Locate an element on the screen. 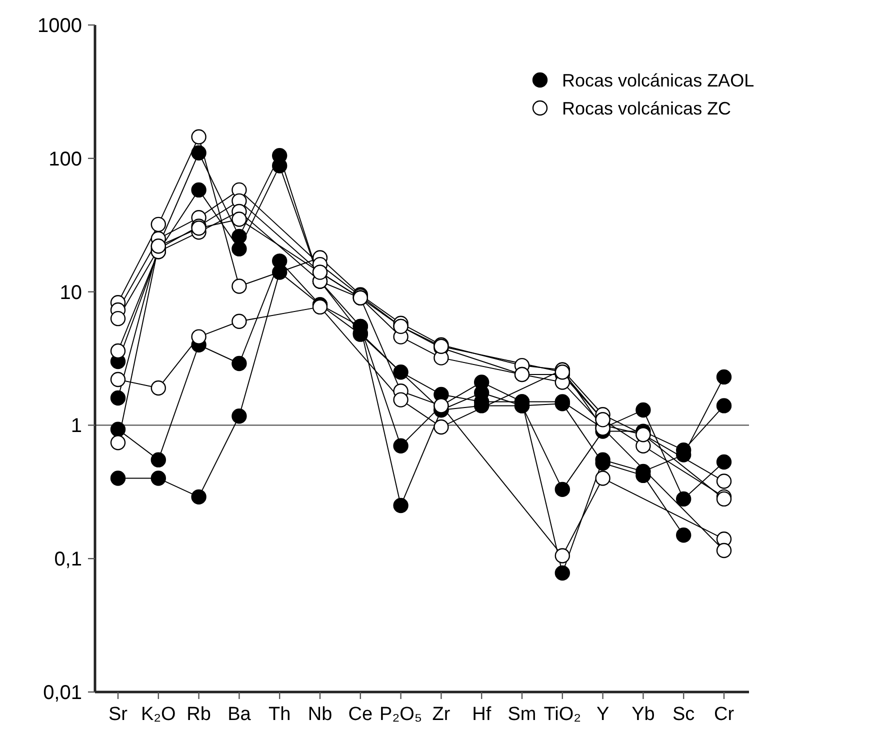 This screenshot has width=869, height=742. x-tick-label: Cr is located at coordinates (724, 714).